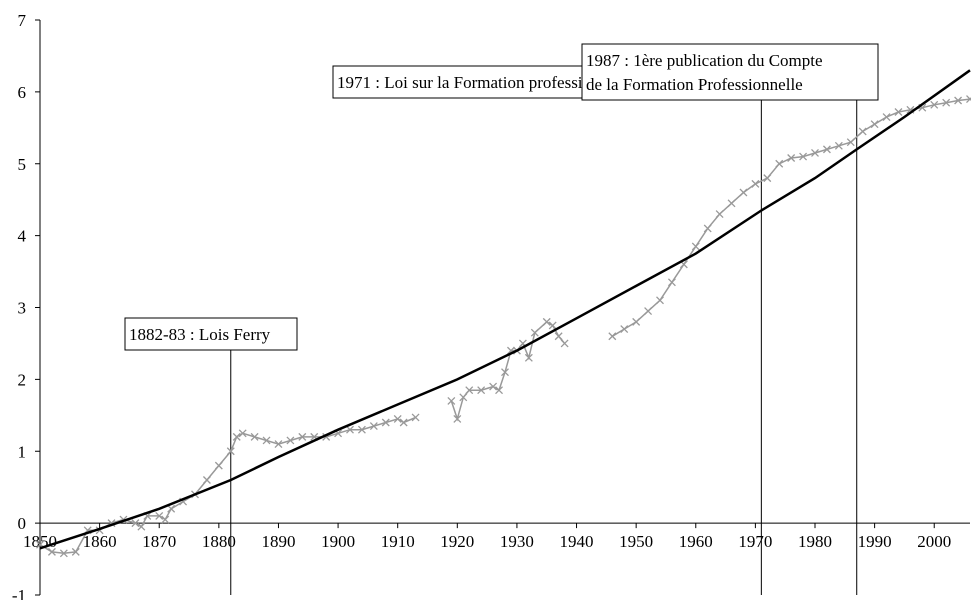 Image resolution: width=971 pixels, height=600 pixels. Describe the element at coordinates (22, 164) in the screenshot. I see `y-tick-label: 5` at that location.